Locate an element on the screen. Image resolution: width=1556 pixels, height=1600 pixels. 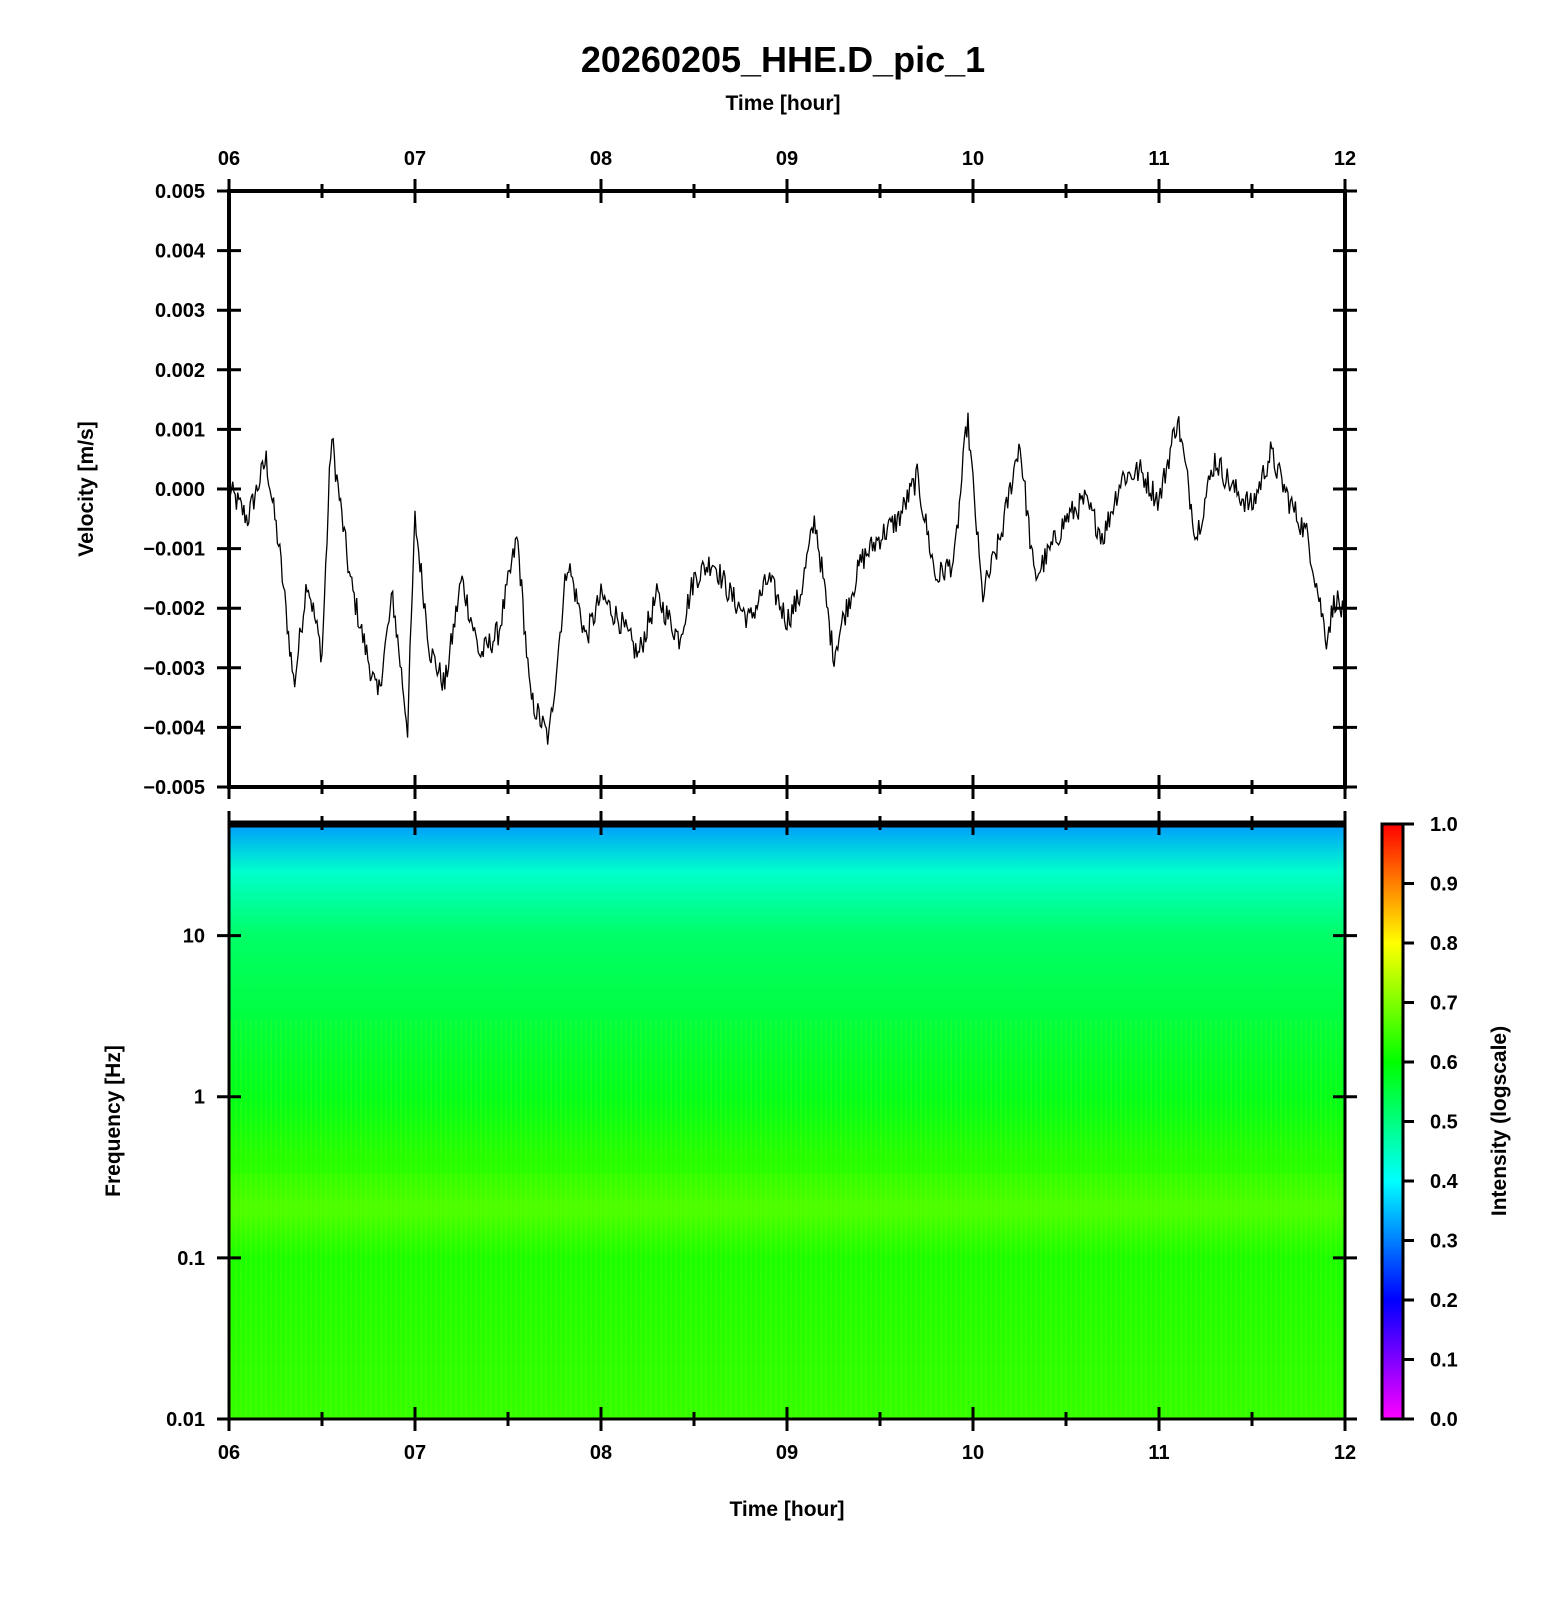
colorbar-tick-label: 0.3 is located at coordinates (1444, 1242).